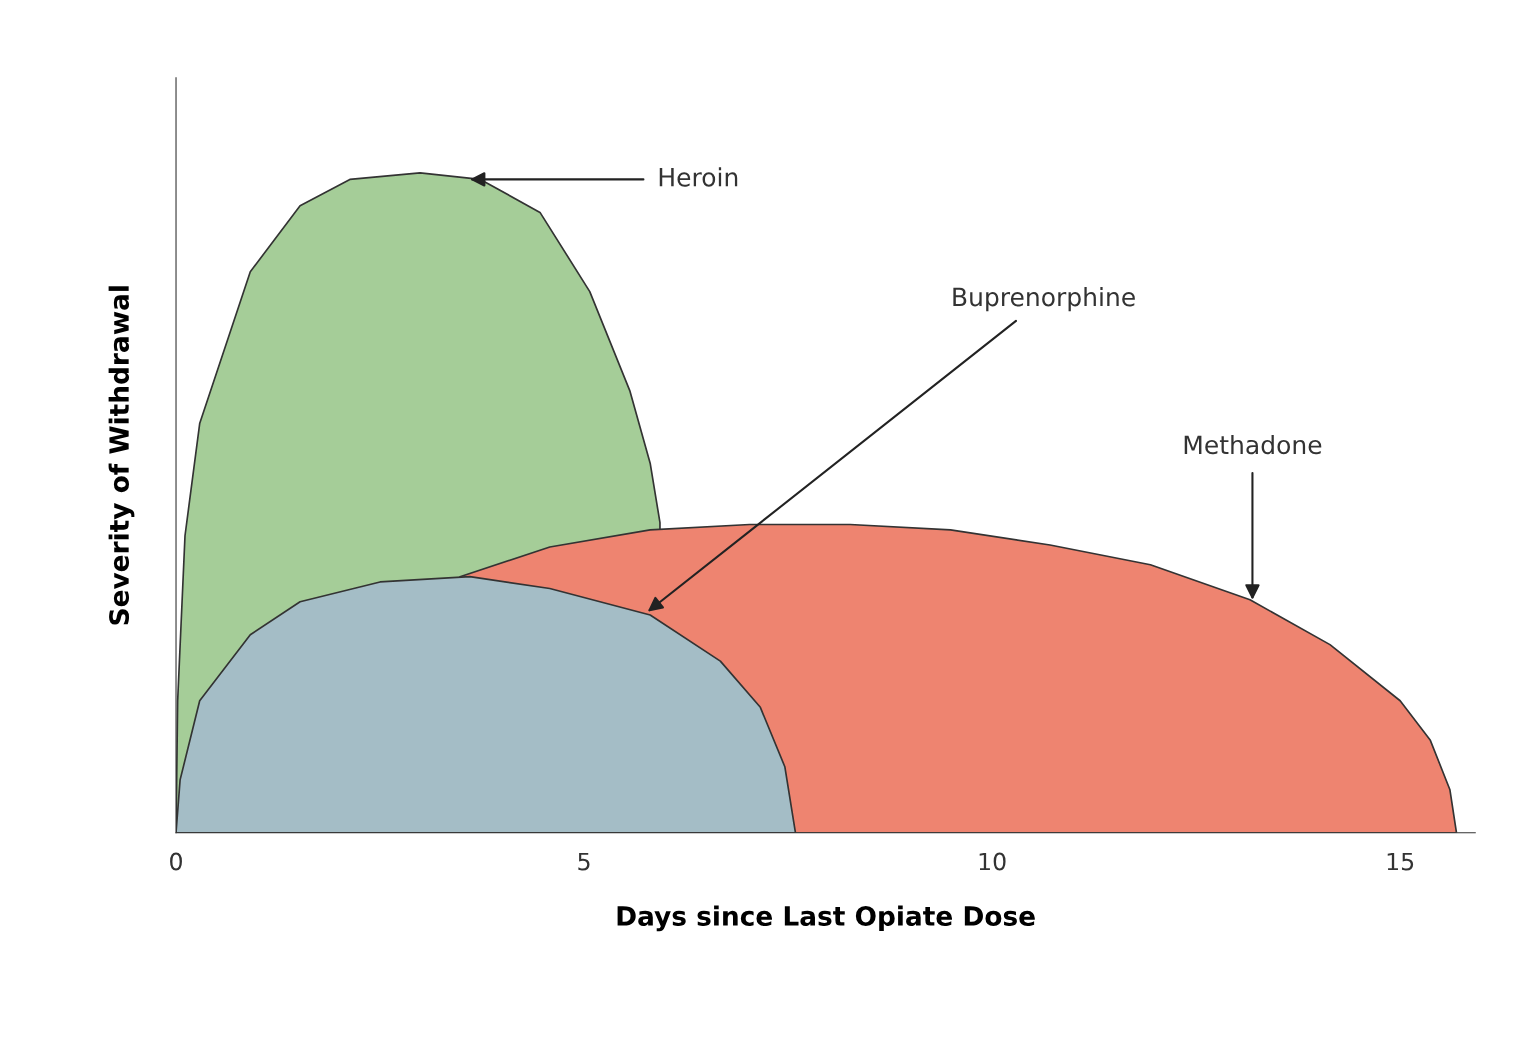 The image size is (1524, 1037). What do you see at coordinates (176, 861) in the screenshot?
I see `x-tick-label: 0` at bounding box center [176, 861].